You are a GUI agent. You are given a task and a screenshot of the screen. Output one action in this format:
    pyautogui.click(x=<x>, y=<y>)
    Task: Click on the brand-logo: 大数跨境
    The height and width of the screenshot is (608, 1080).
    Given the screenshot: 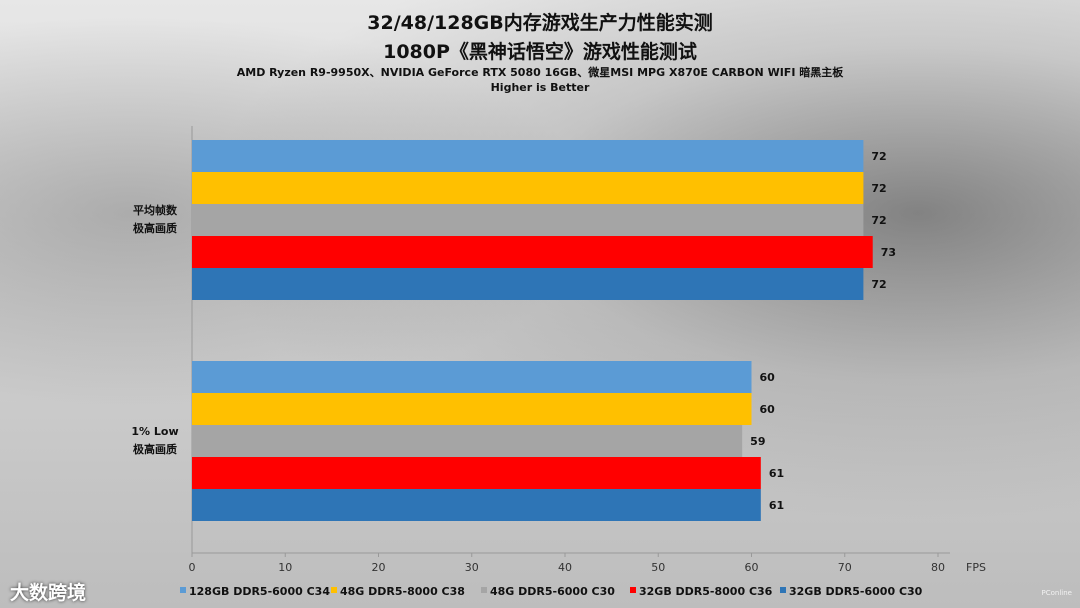 What is the action you would take?
    pyautogui.click(x=48, y=593)
    